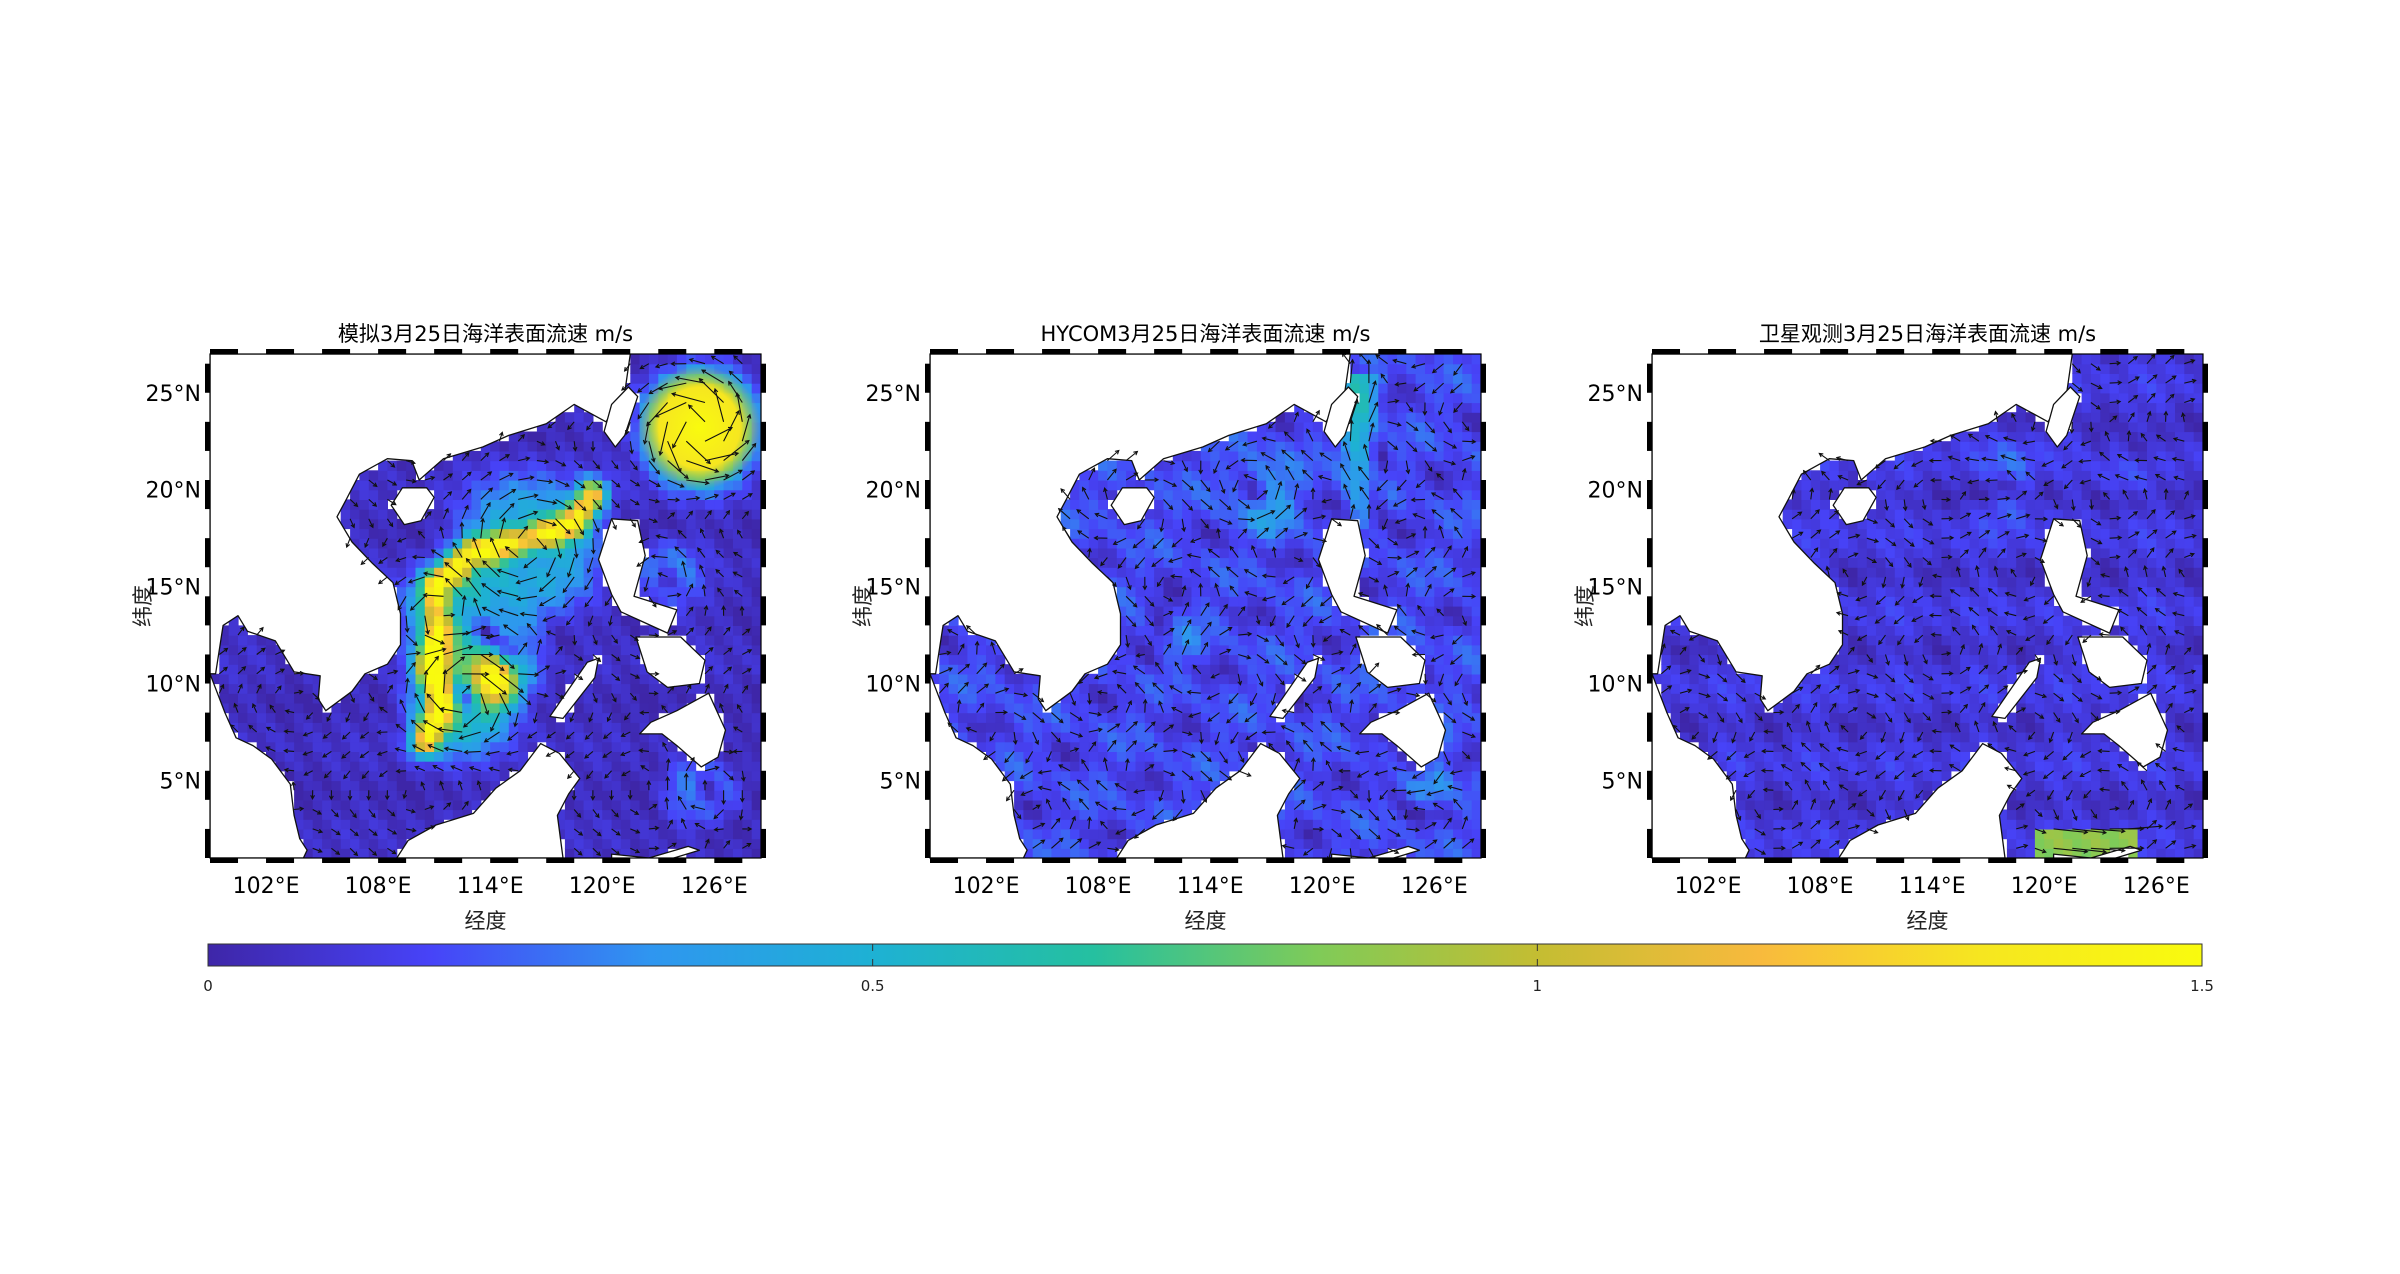 The image size is (2400, 1274). Describe the element at coordinates (699, 428) in the screenshot. I see `eddy-highlight` at that location.